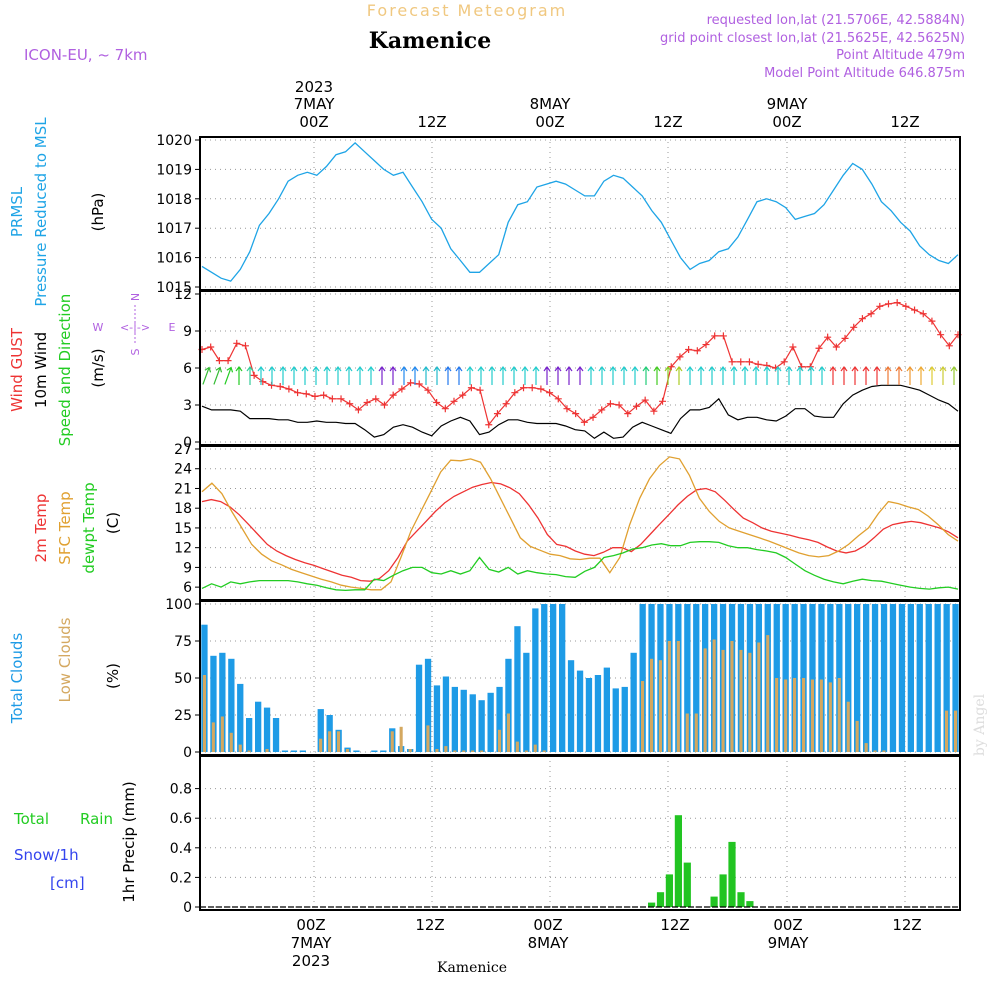 This screenshot has width=1000, height=1000. I want to click on top-date-label: 9MAY, so click(788, 104).